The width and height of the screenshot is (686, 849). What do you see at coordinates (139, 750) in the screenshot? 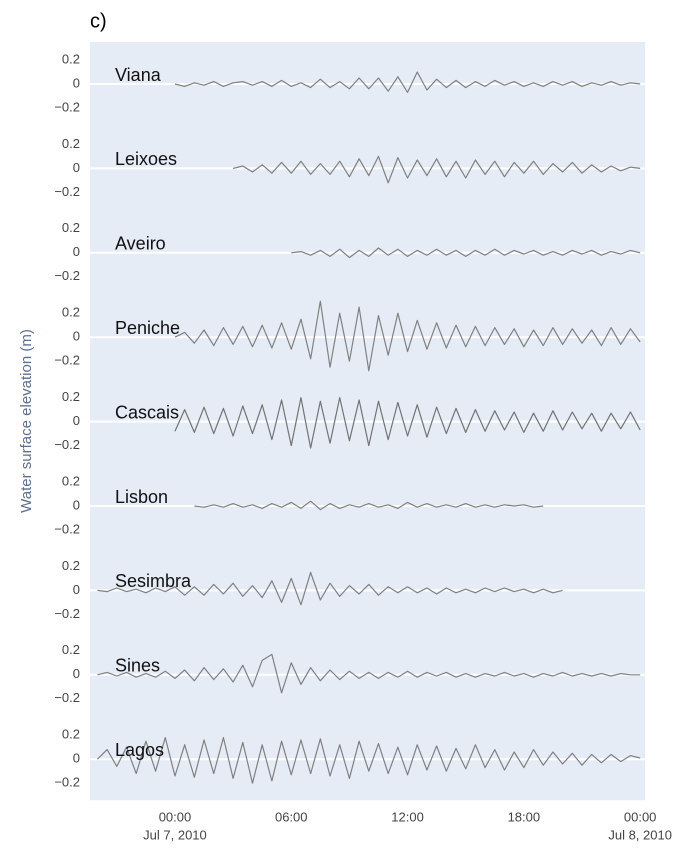
I see `station-label: Lagos` at bounding box center [139, 750].